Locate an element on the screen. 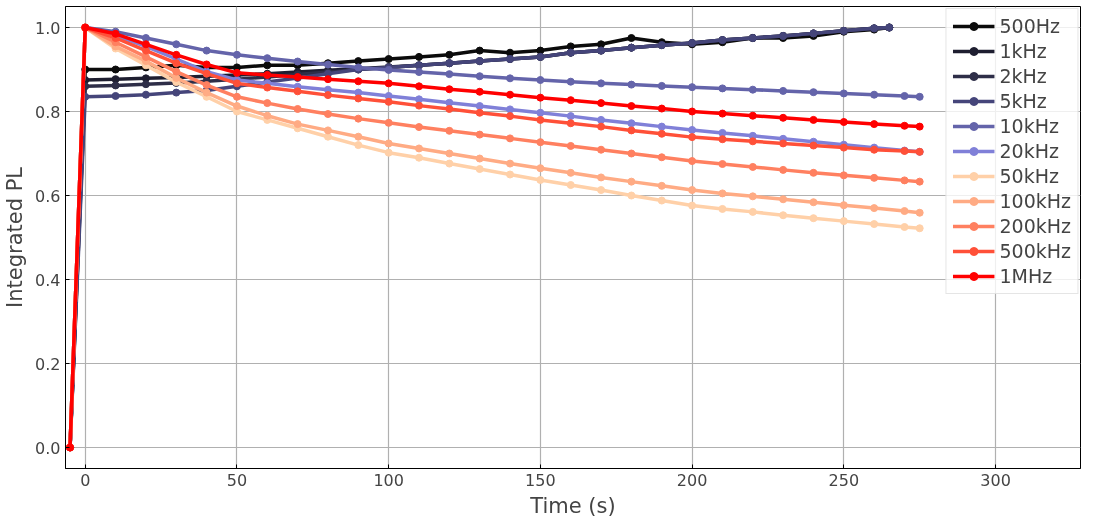  legend-label: 1kHz is located at coordinates (1023, 51).